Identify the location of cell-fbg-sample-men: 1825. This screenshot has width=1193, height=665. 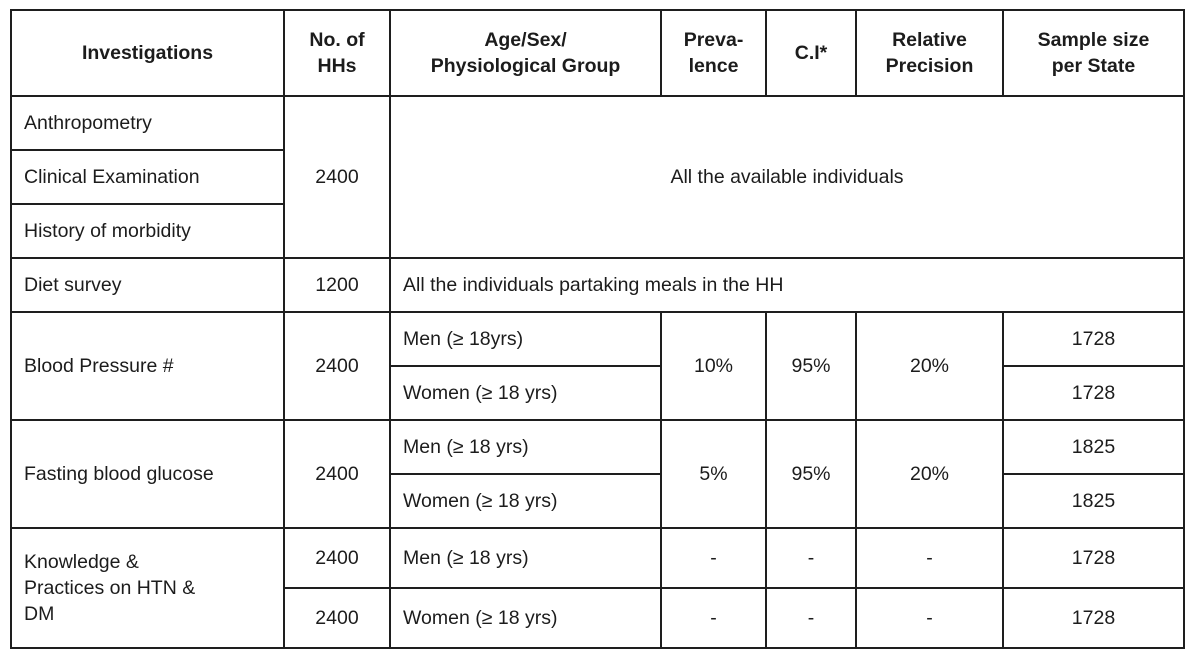
(1093, 447).